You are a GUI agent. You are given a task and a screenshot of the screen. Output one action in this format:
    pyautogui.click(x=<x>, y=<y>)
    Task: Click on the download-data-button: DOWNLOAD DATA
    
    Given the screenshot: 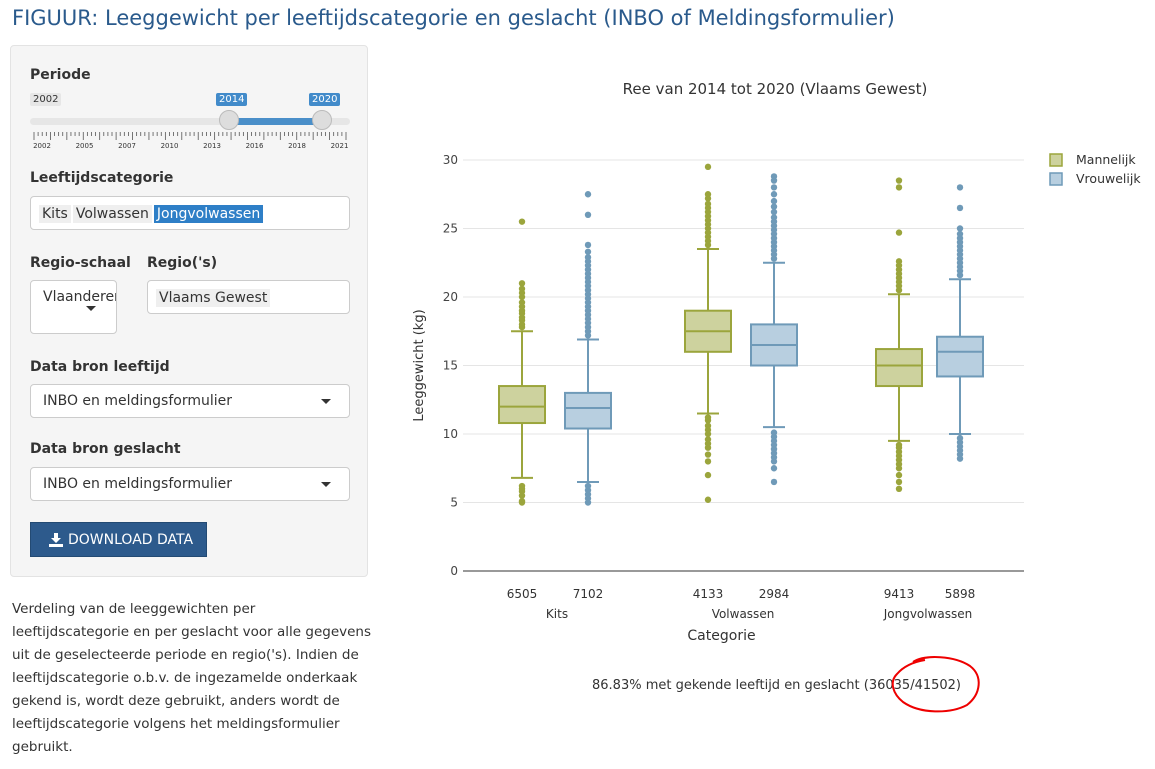 What is the action you would take?
    pyautogui.click(x=118, y=539)
    